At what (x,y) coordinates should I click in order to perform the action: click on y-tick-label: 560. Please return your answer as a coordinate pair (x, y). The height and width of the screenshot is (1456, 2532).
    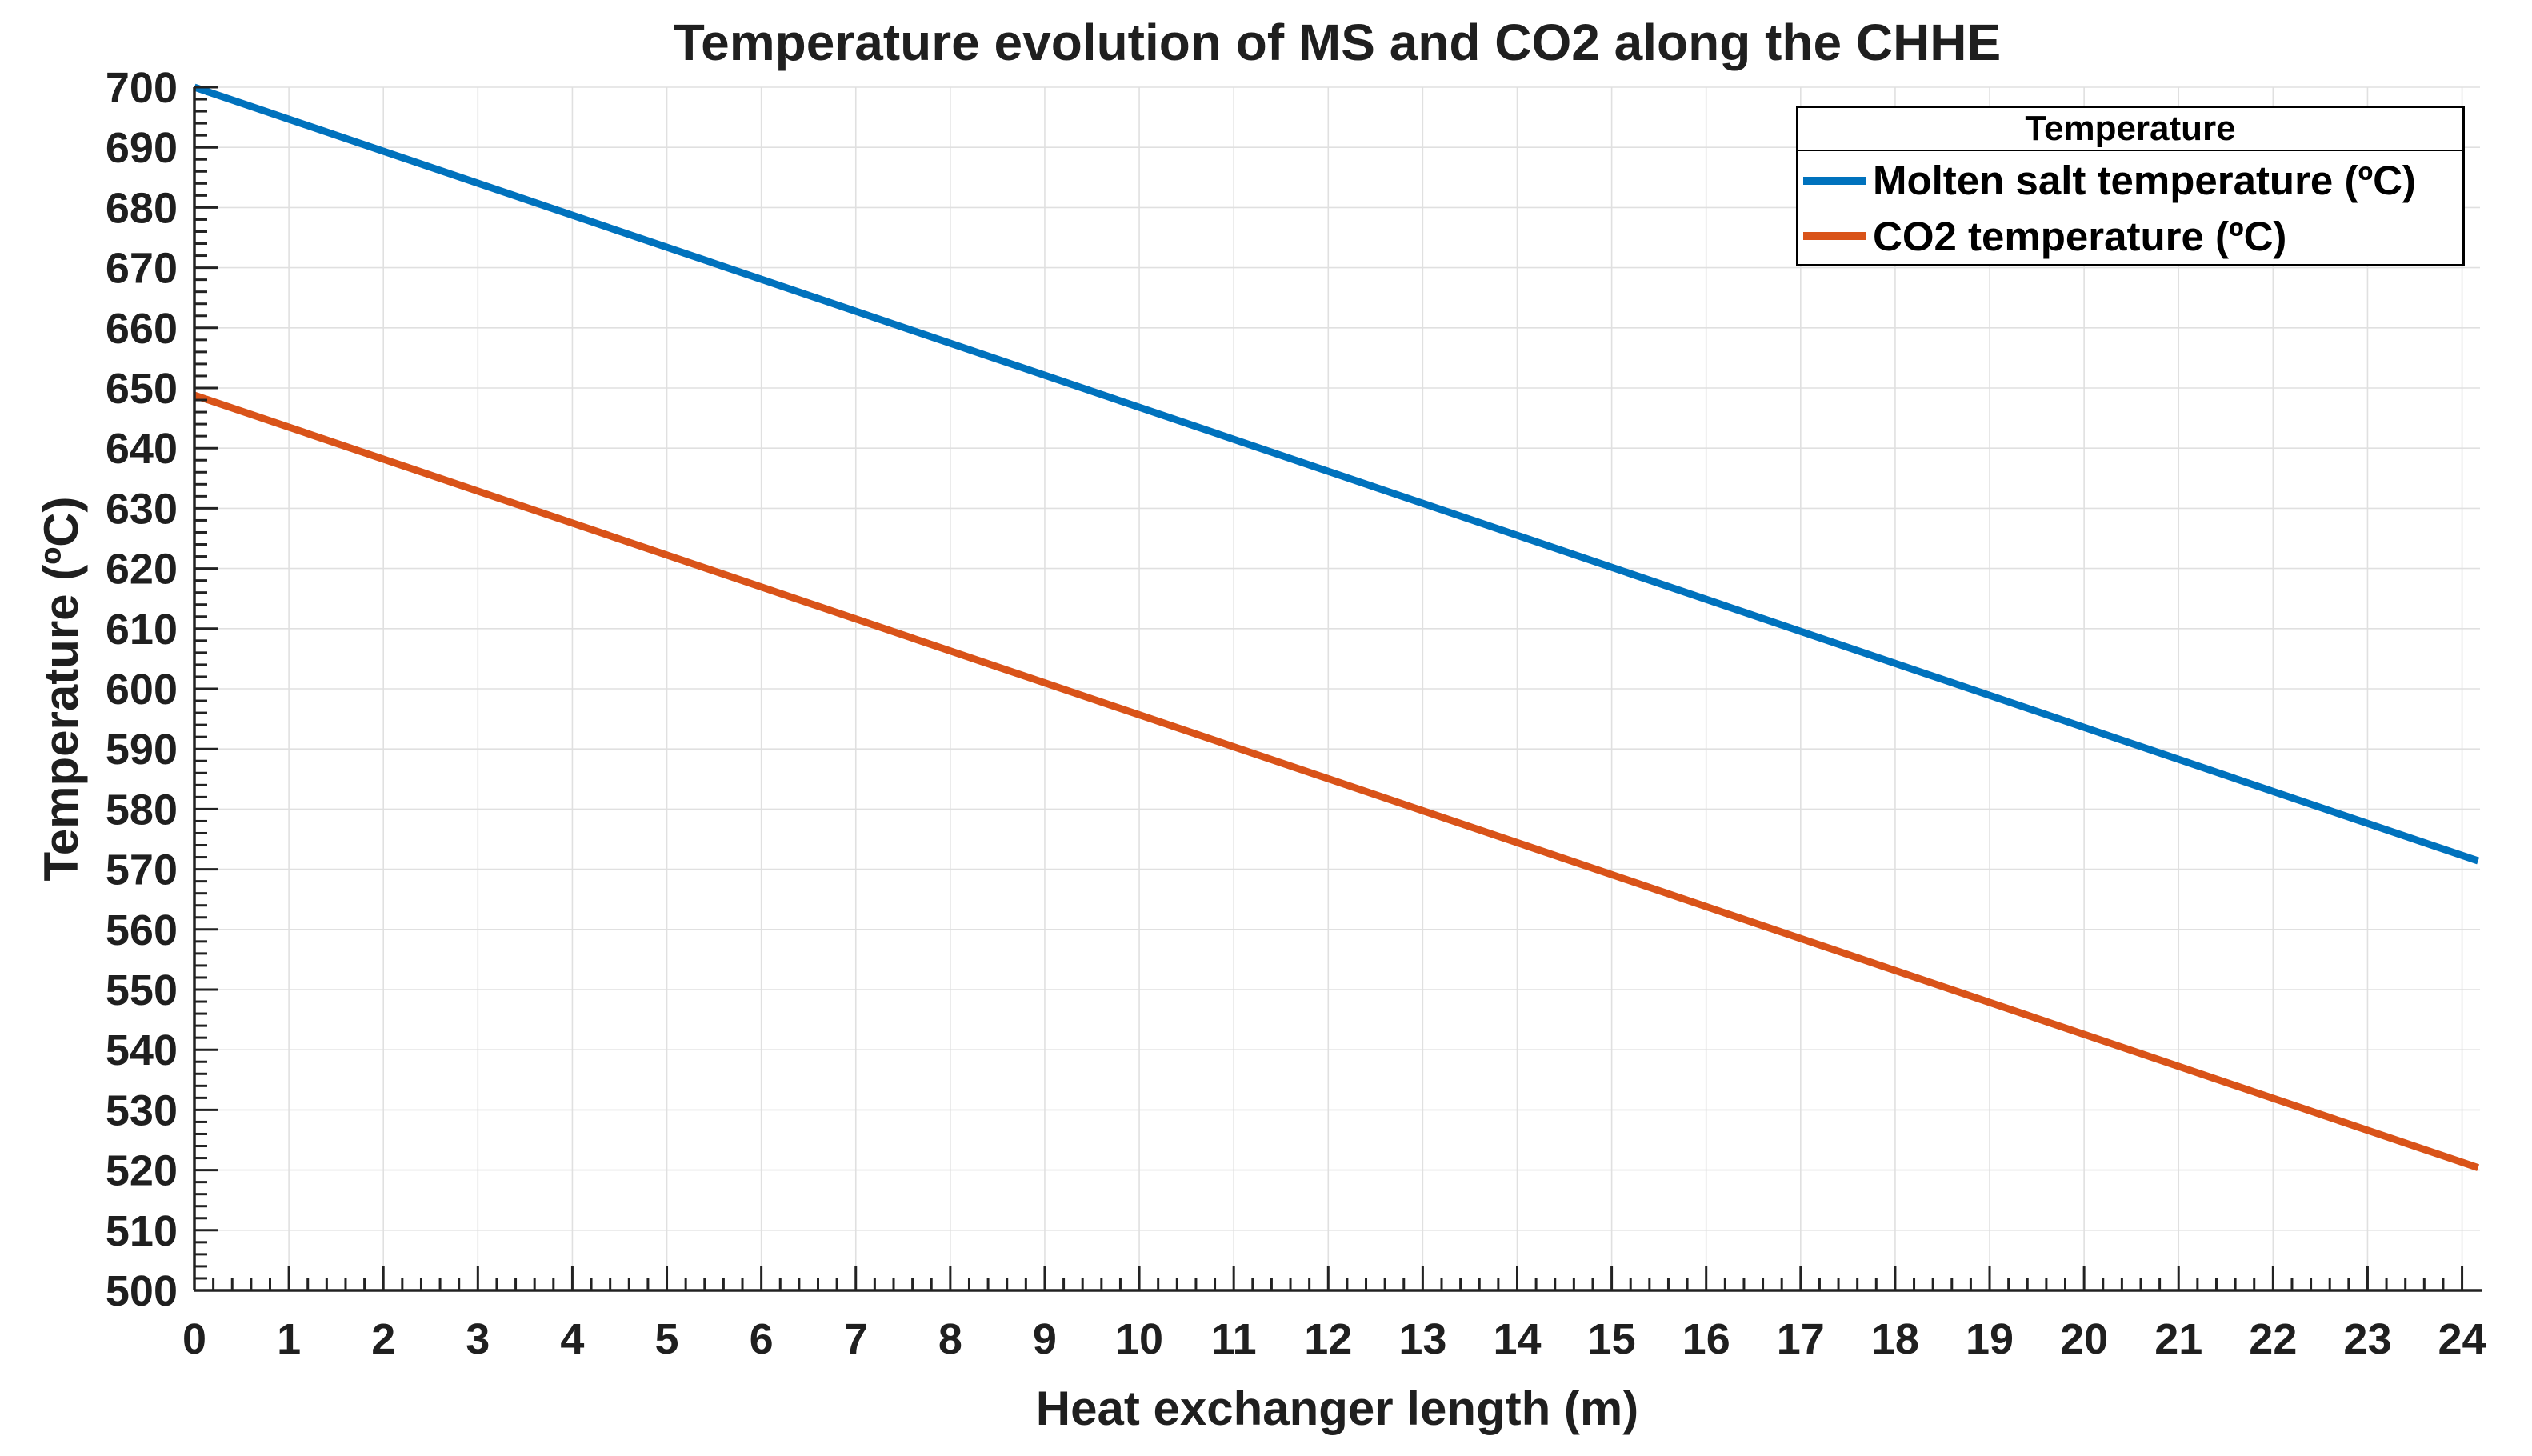
    Looking at the image, I should click on (142, 930).